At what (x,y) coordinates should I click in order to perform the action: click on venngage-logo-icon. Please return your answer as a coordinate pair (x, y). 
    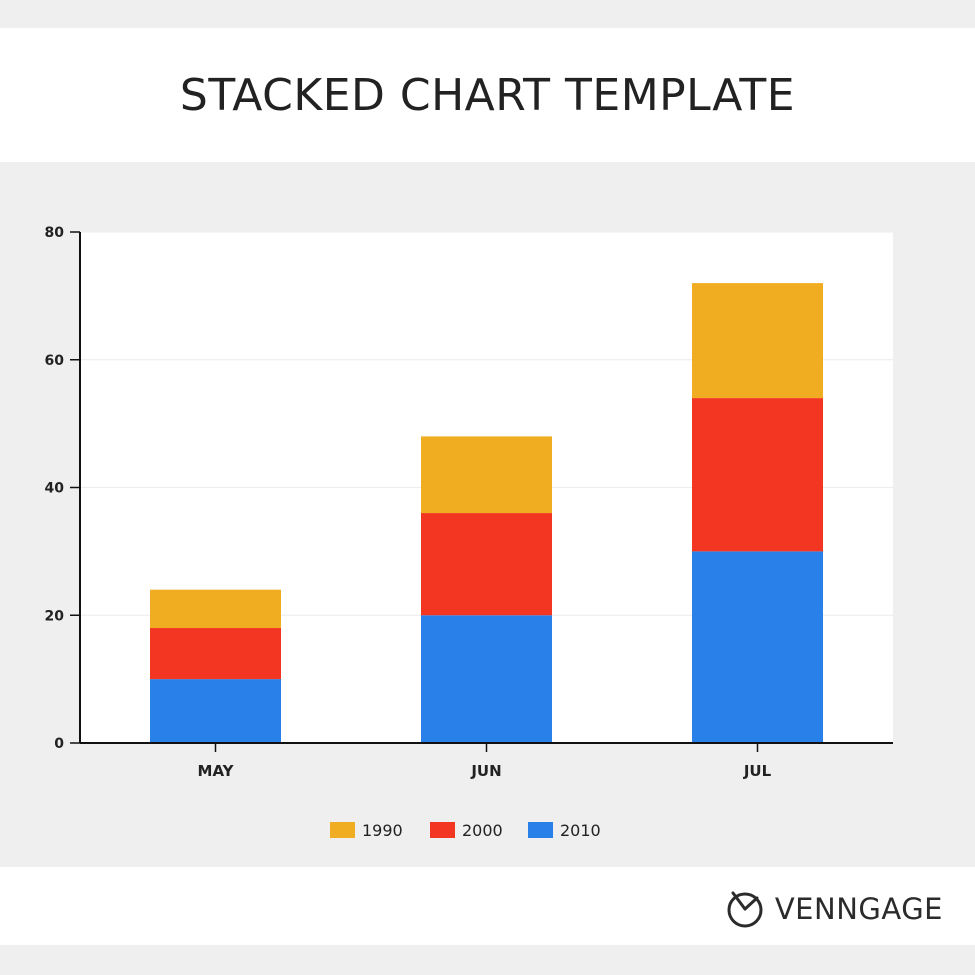
    Looking at the image, I should click on (745, 909).